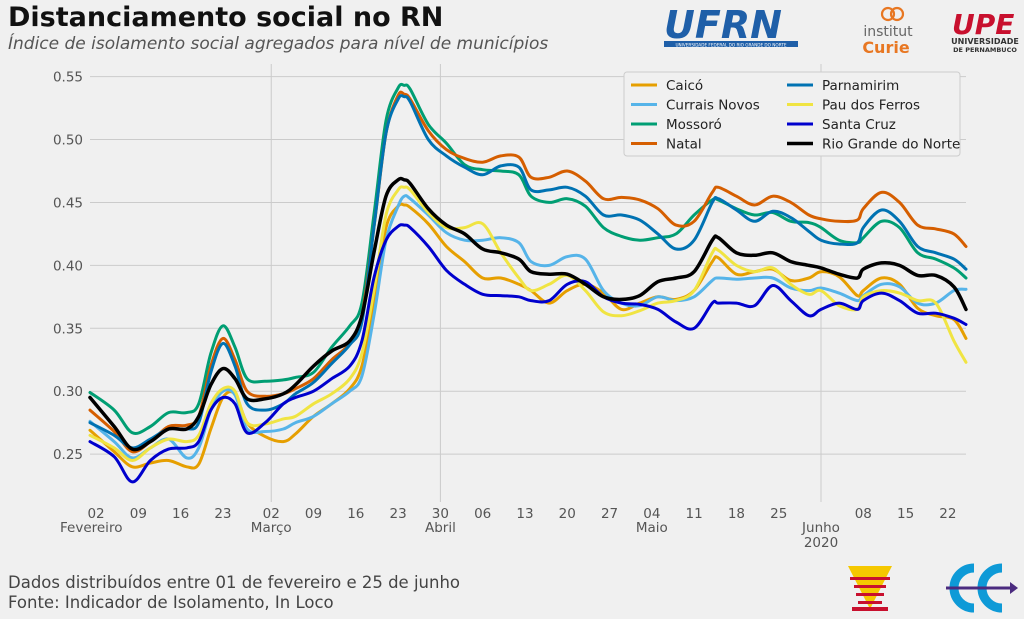 Image resolution: width=1024 pixels, height=619 pixels. What do you see at coordinates (91, 528) in the screenshot?
I see `x-month-label: Fevereiro` at bounding box center [91, 528].